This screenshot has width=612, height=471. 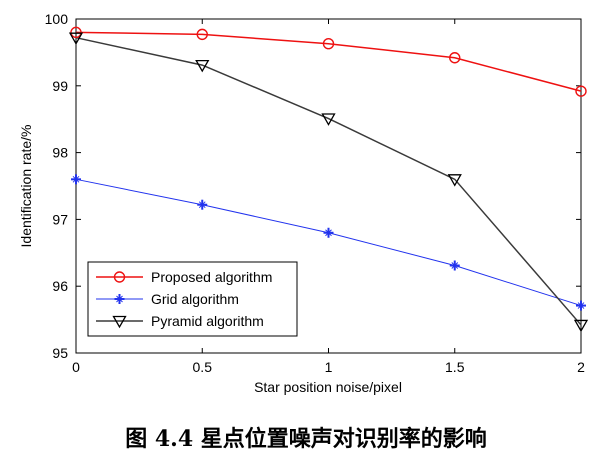 I want to click on x-tick-label: 2, so click(x=581, y=367).